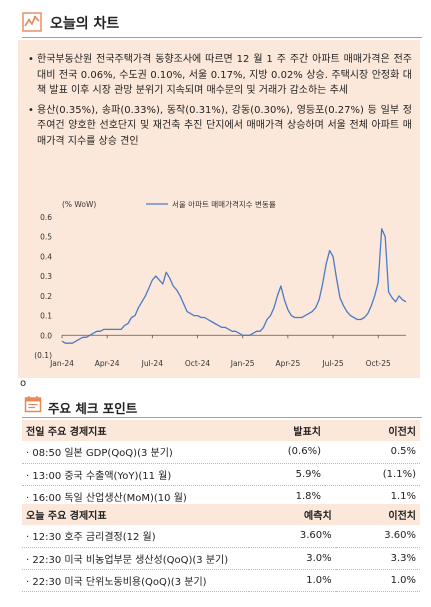 The image size is (431, 607). I want to click on y-tick-label: 0.3, so click(46, 276).